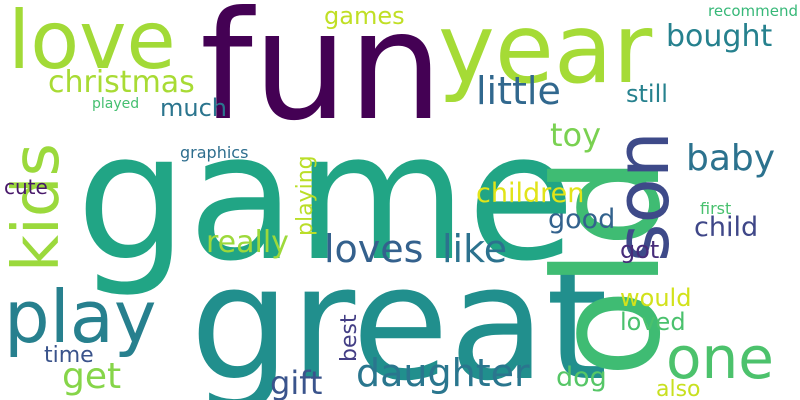 This screenshot has height=400, width=800. I want to click on word-one: one, so click(720, 358).